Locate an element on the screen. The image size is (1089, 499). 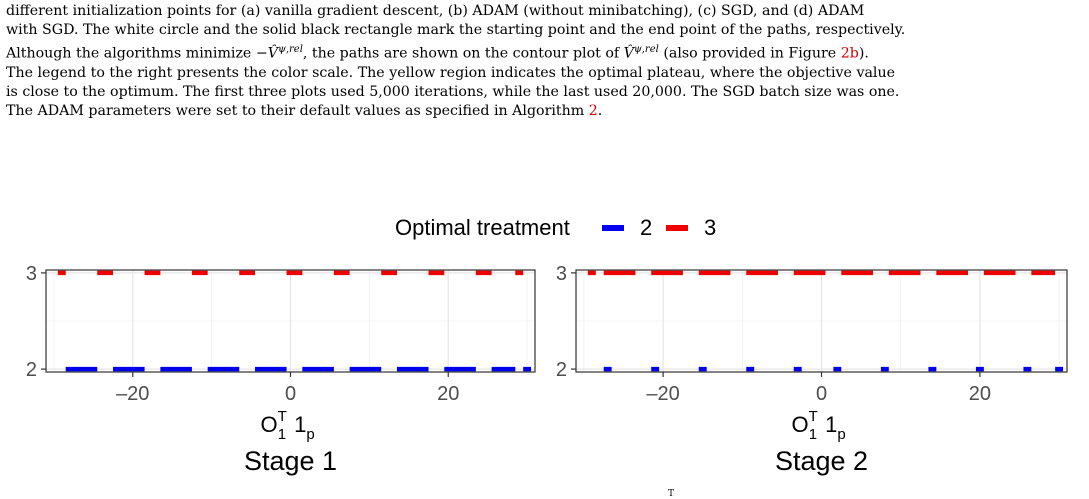
math-neg-v-hat: −V̂ is located at coordinates (266, 53).